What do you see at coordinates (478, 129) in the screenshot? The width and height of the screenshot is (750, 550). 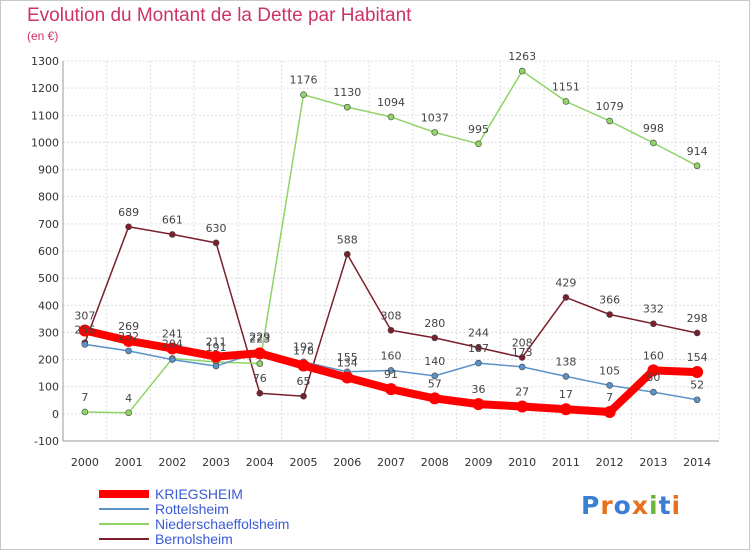 I see `data-label: 995` at bounding box center [478, 129].